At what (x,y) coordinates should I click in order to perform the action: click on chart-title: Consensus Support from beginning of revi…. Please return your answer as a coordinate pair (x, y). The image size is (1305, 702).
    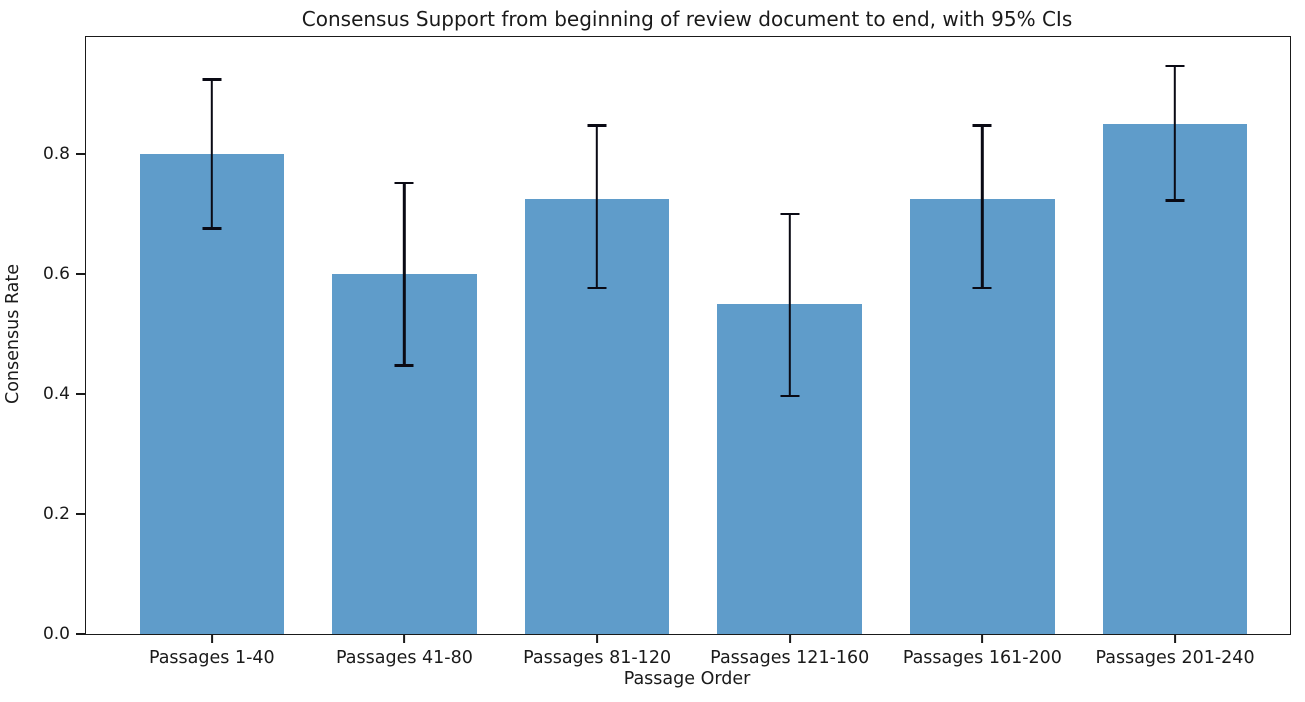
    Looking at the image, I should click on (687, 19).